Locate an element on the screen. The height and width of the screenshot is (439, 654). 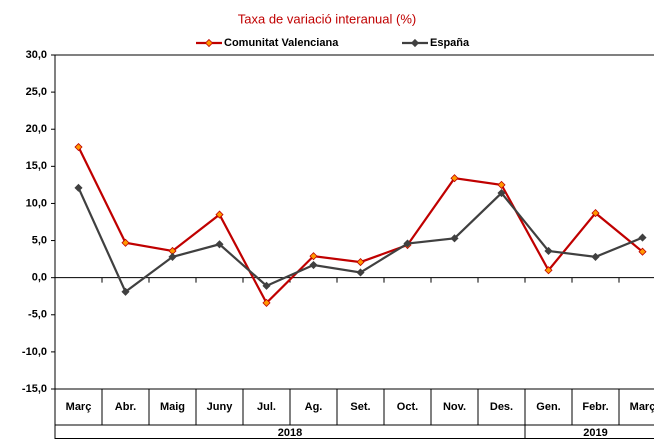
x-tick-label: Oct. is located at coordinates (407, 407).